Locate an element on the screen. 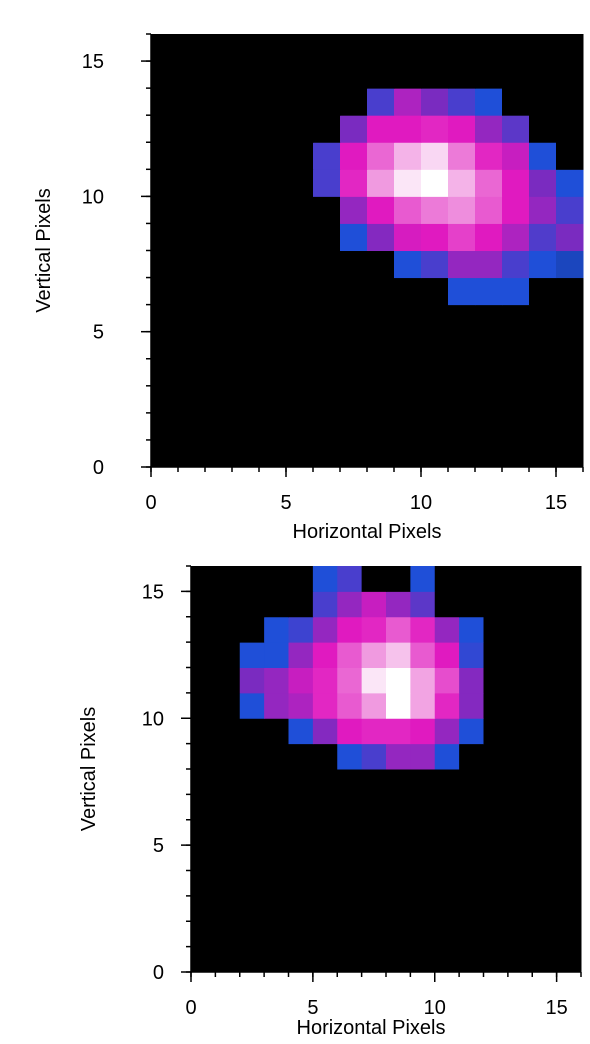 The width and height of the screenshot is (590, 1044). x-tick-label: 0 is located at coordinates (190, 1008).